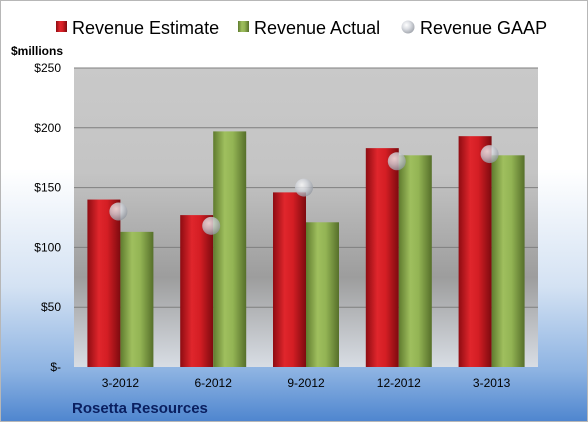  What do you see at coordinates (214, 383) in the screenshot?
I see `x-tick-label: 6-2012` at bounding box center [214, 383].